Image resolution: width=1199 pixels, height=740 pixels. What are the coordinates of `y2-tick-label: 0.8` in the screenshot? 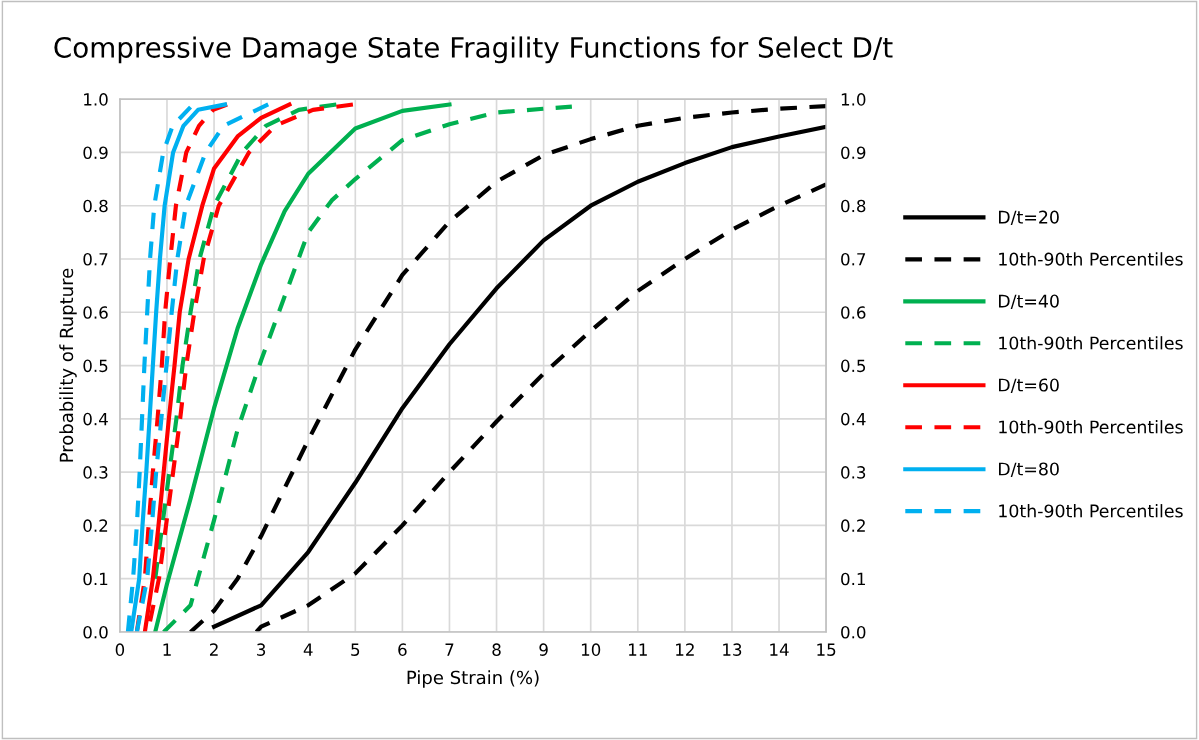 It's located at (853, 206).